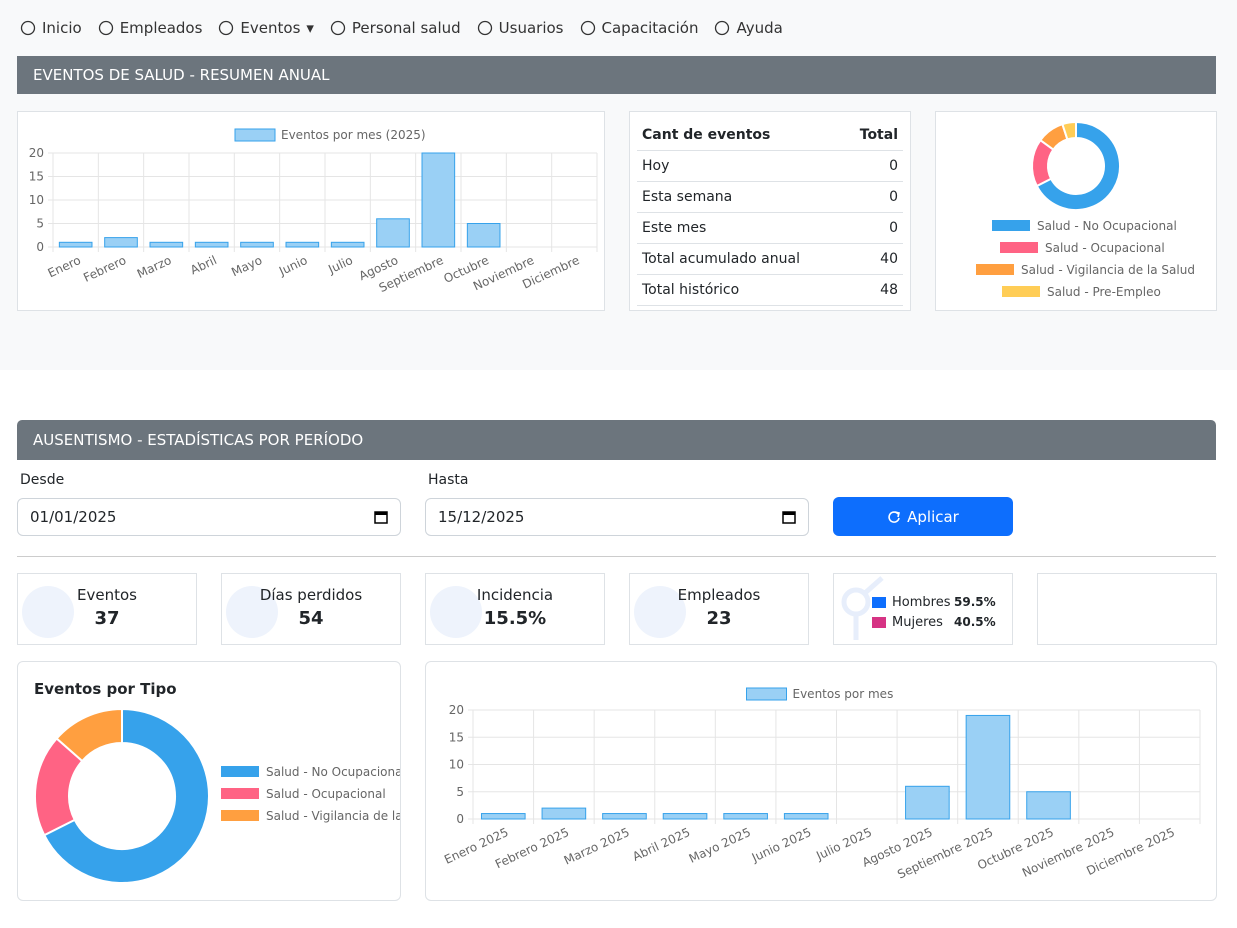 This screenshot has width=1237, height=928. Describe the element at coordinates (923, 602) in the screenshot. I see `gender-label: Hombres` at that location.